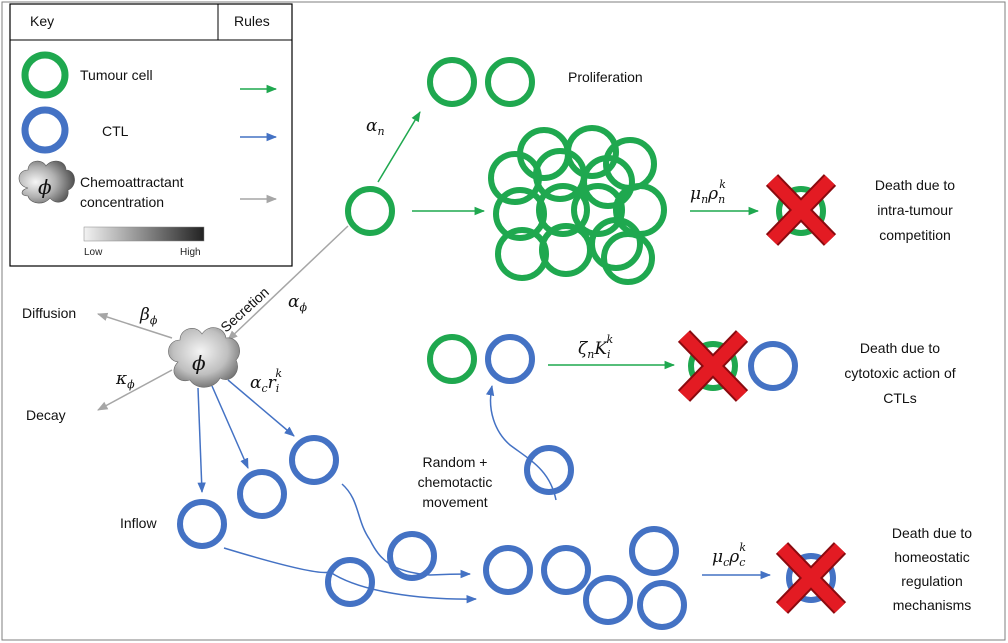  What do you see at coordinates (932, 581) in the screenshot?
I see `svg-text: regulation` at bounding box center [932, 581].